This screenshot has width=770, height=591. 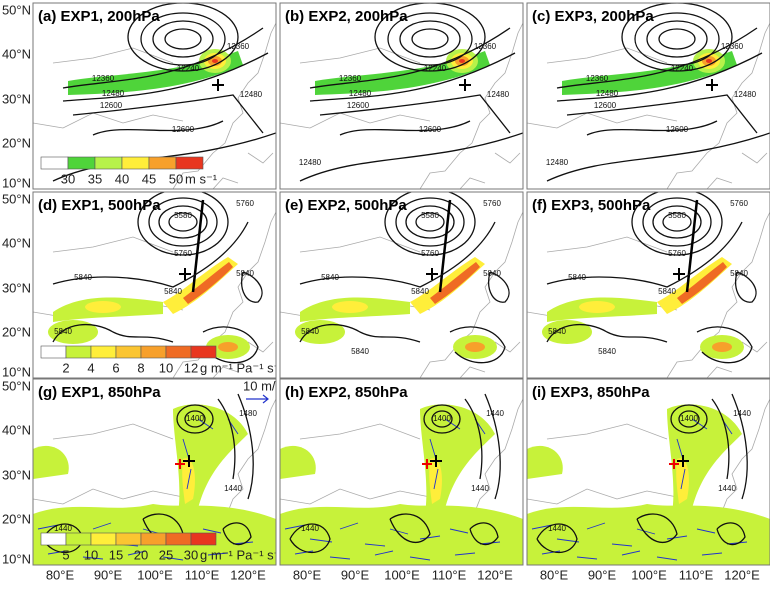 I want to click on latitude-label: 40°N, so click(x=16, y=429).